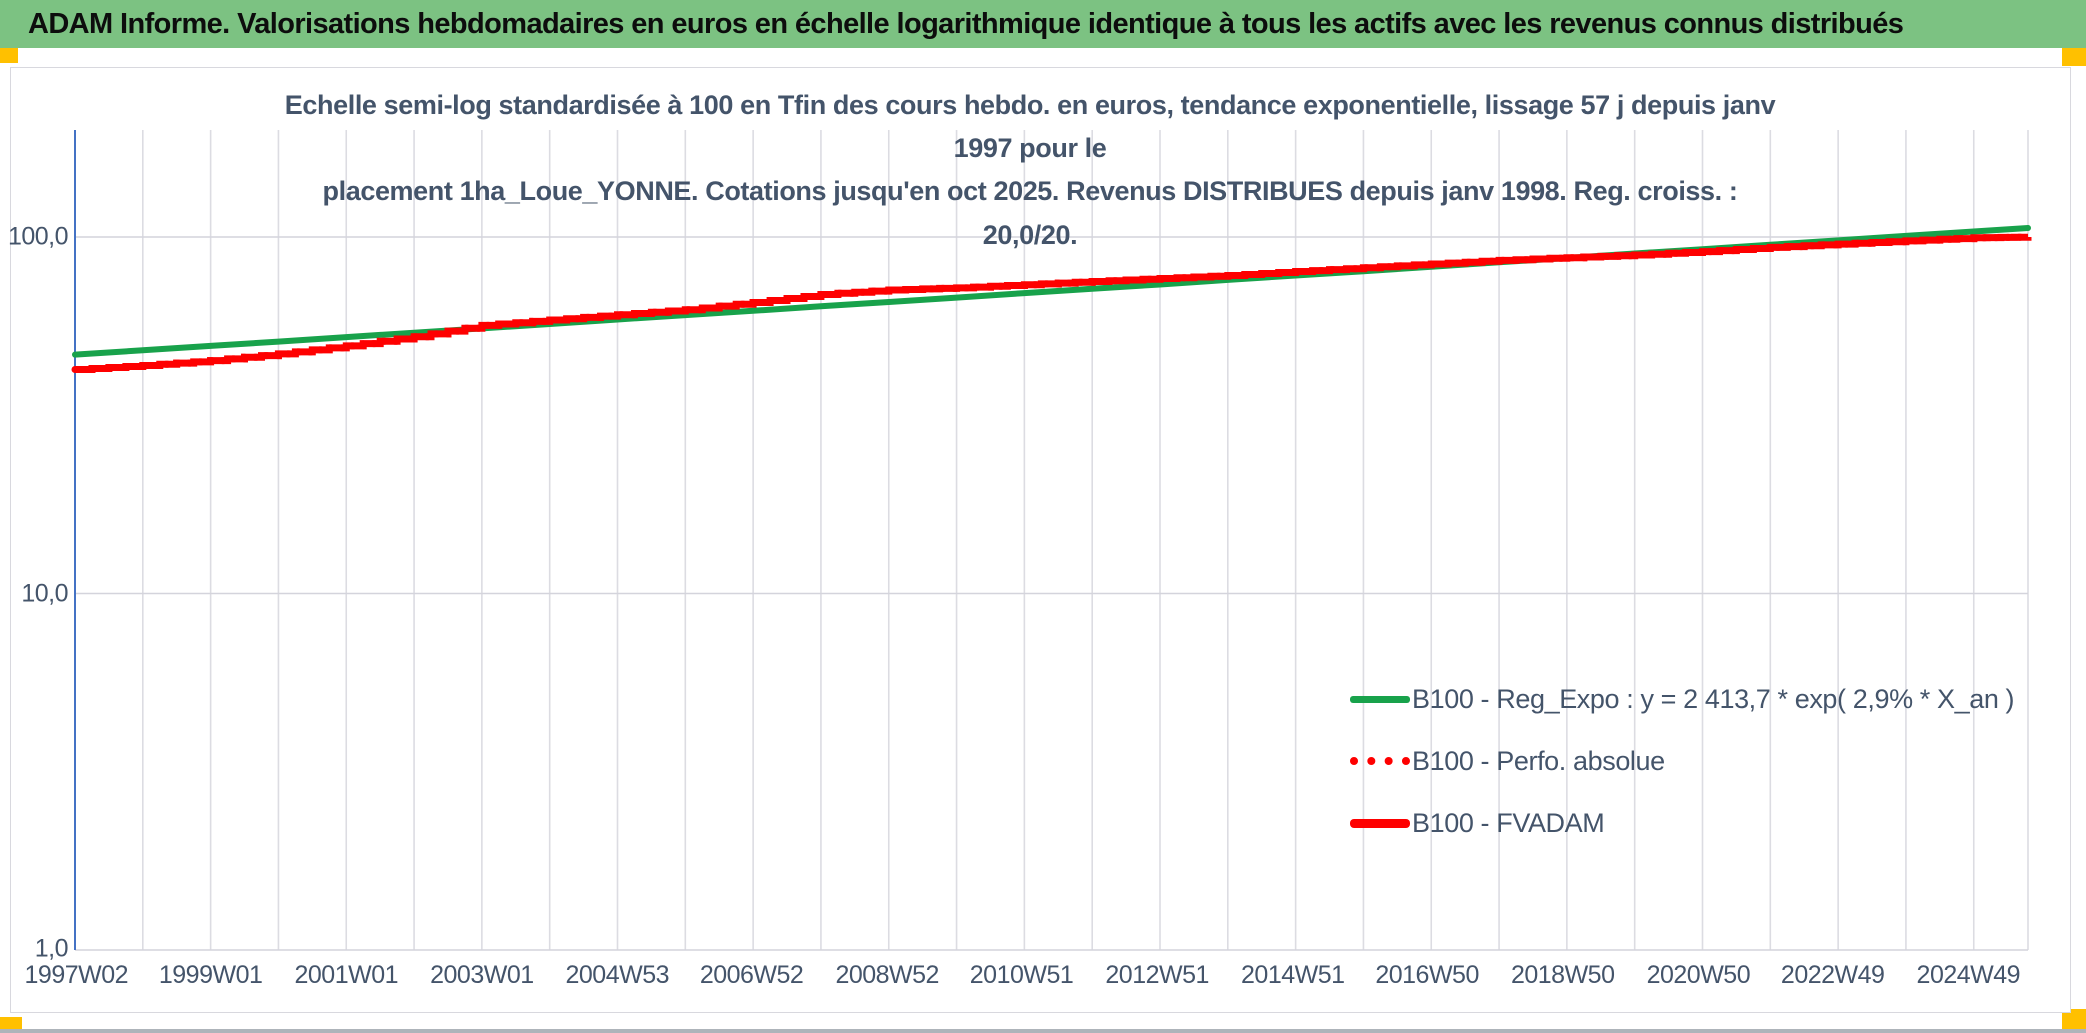 The width and height of the screenshot is (2086, 1033). I want to click on legend-swatch-red-dotted-line-icon, so click(1380, 761).